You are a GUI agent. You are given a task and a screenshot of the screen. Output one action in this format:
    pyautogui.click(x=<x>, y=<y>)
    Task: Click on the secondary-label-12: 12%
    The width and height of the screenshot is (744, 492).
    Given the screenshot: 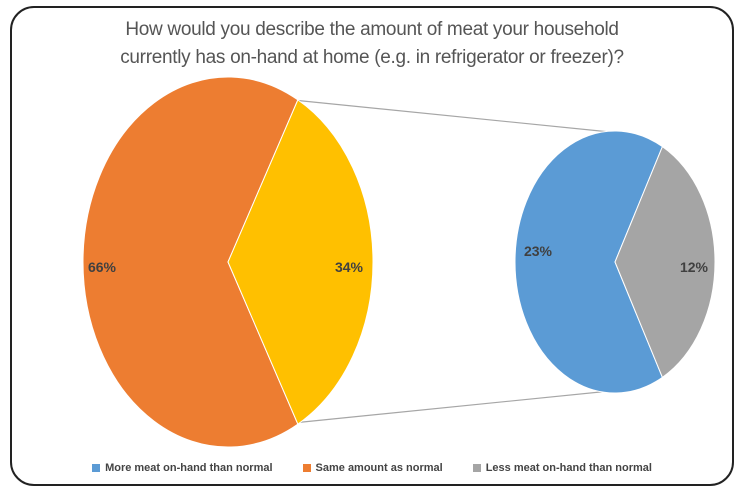 What is the action you would take?
    pyautogui.click(x=694, y=267)
    